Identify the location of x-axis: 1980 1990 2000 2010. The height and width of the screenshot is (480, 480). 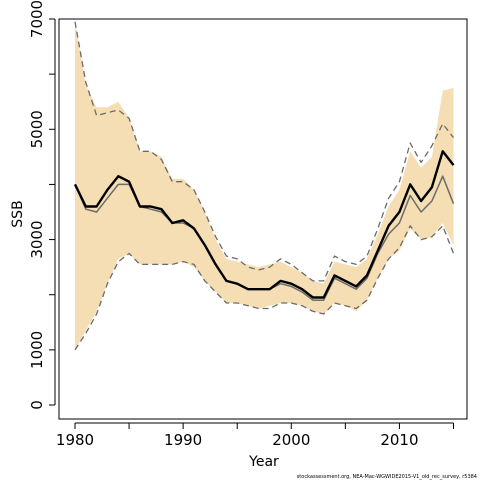
(255, 435).